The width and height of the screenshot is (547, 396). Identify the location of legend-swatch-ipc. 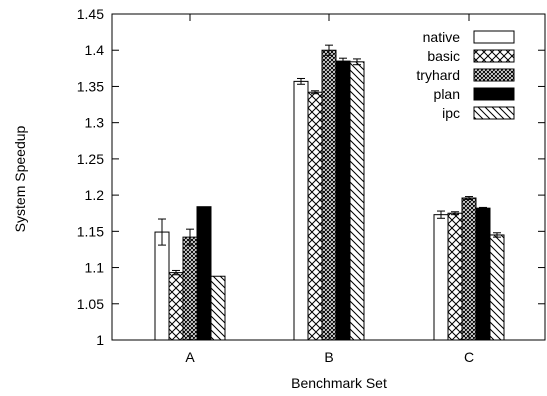
(494, 113).